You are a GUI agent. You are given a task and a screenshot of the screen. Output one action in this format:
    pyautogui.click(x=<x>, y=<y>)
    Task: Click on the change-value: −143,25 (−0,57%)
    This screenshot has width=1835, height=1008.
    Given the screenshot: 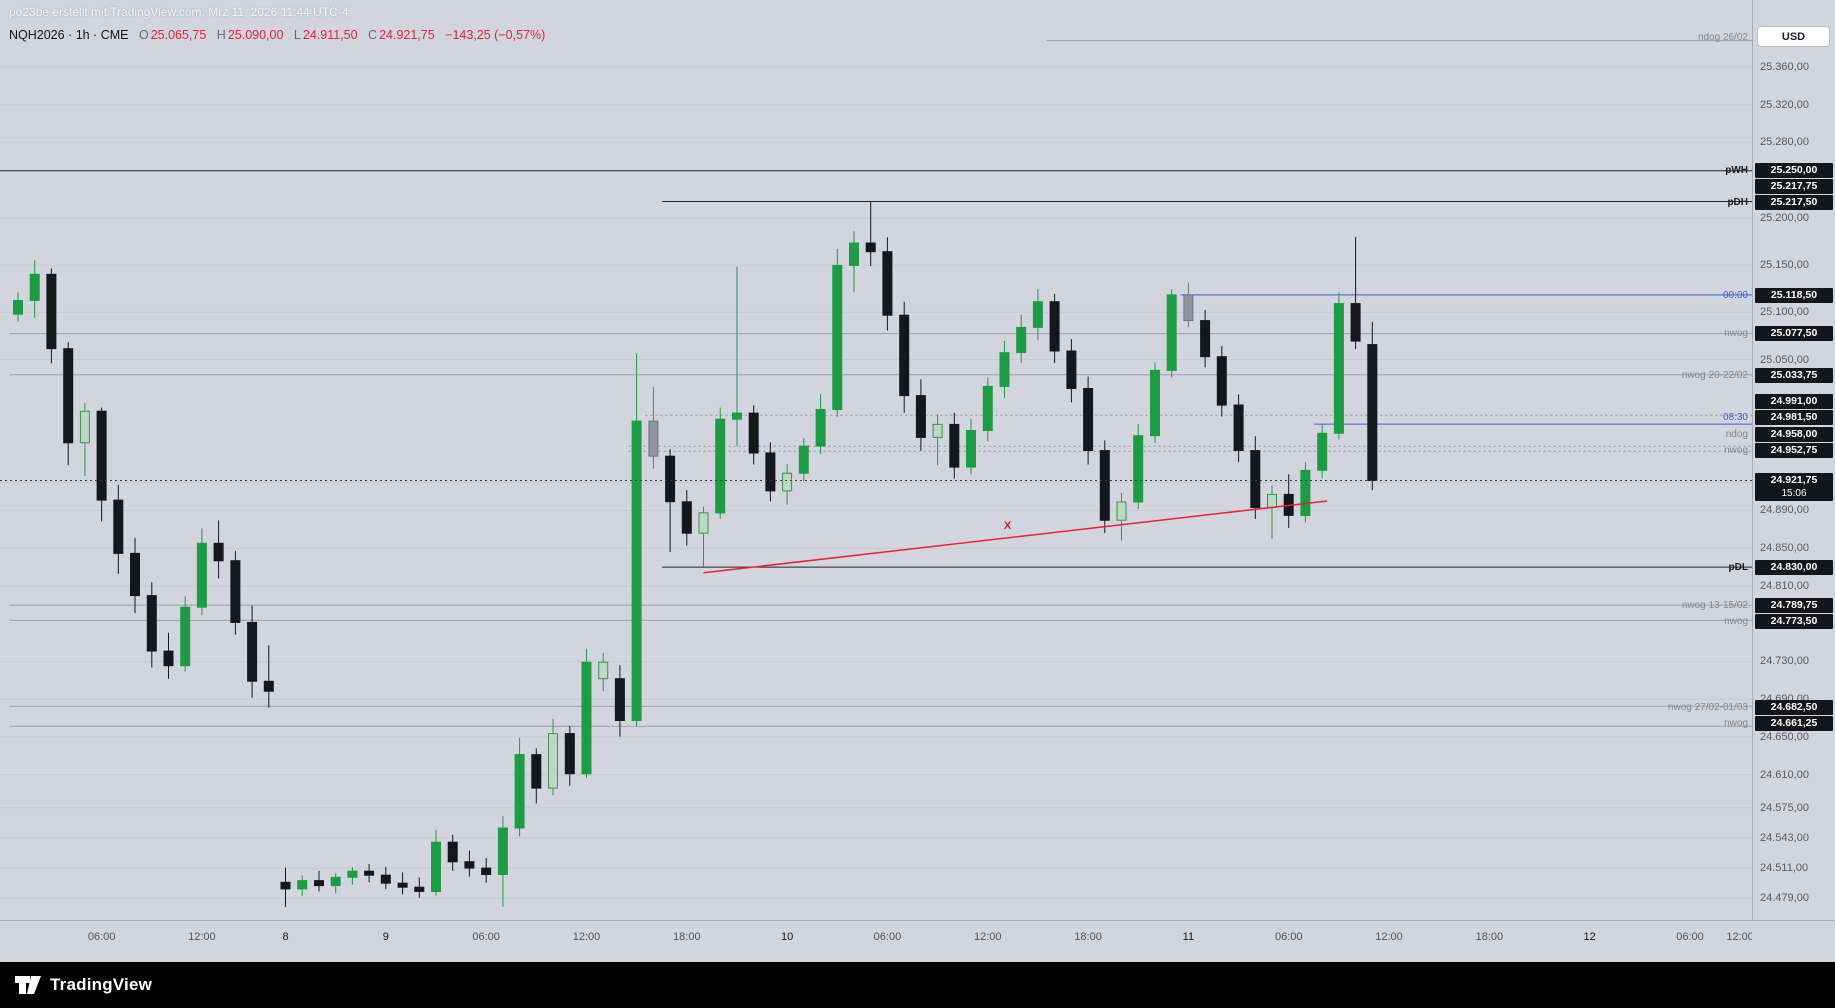 What is the action you would take?
    pyautogui.click(x=495, y=35)
    